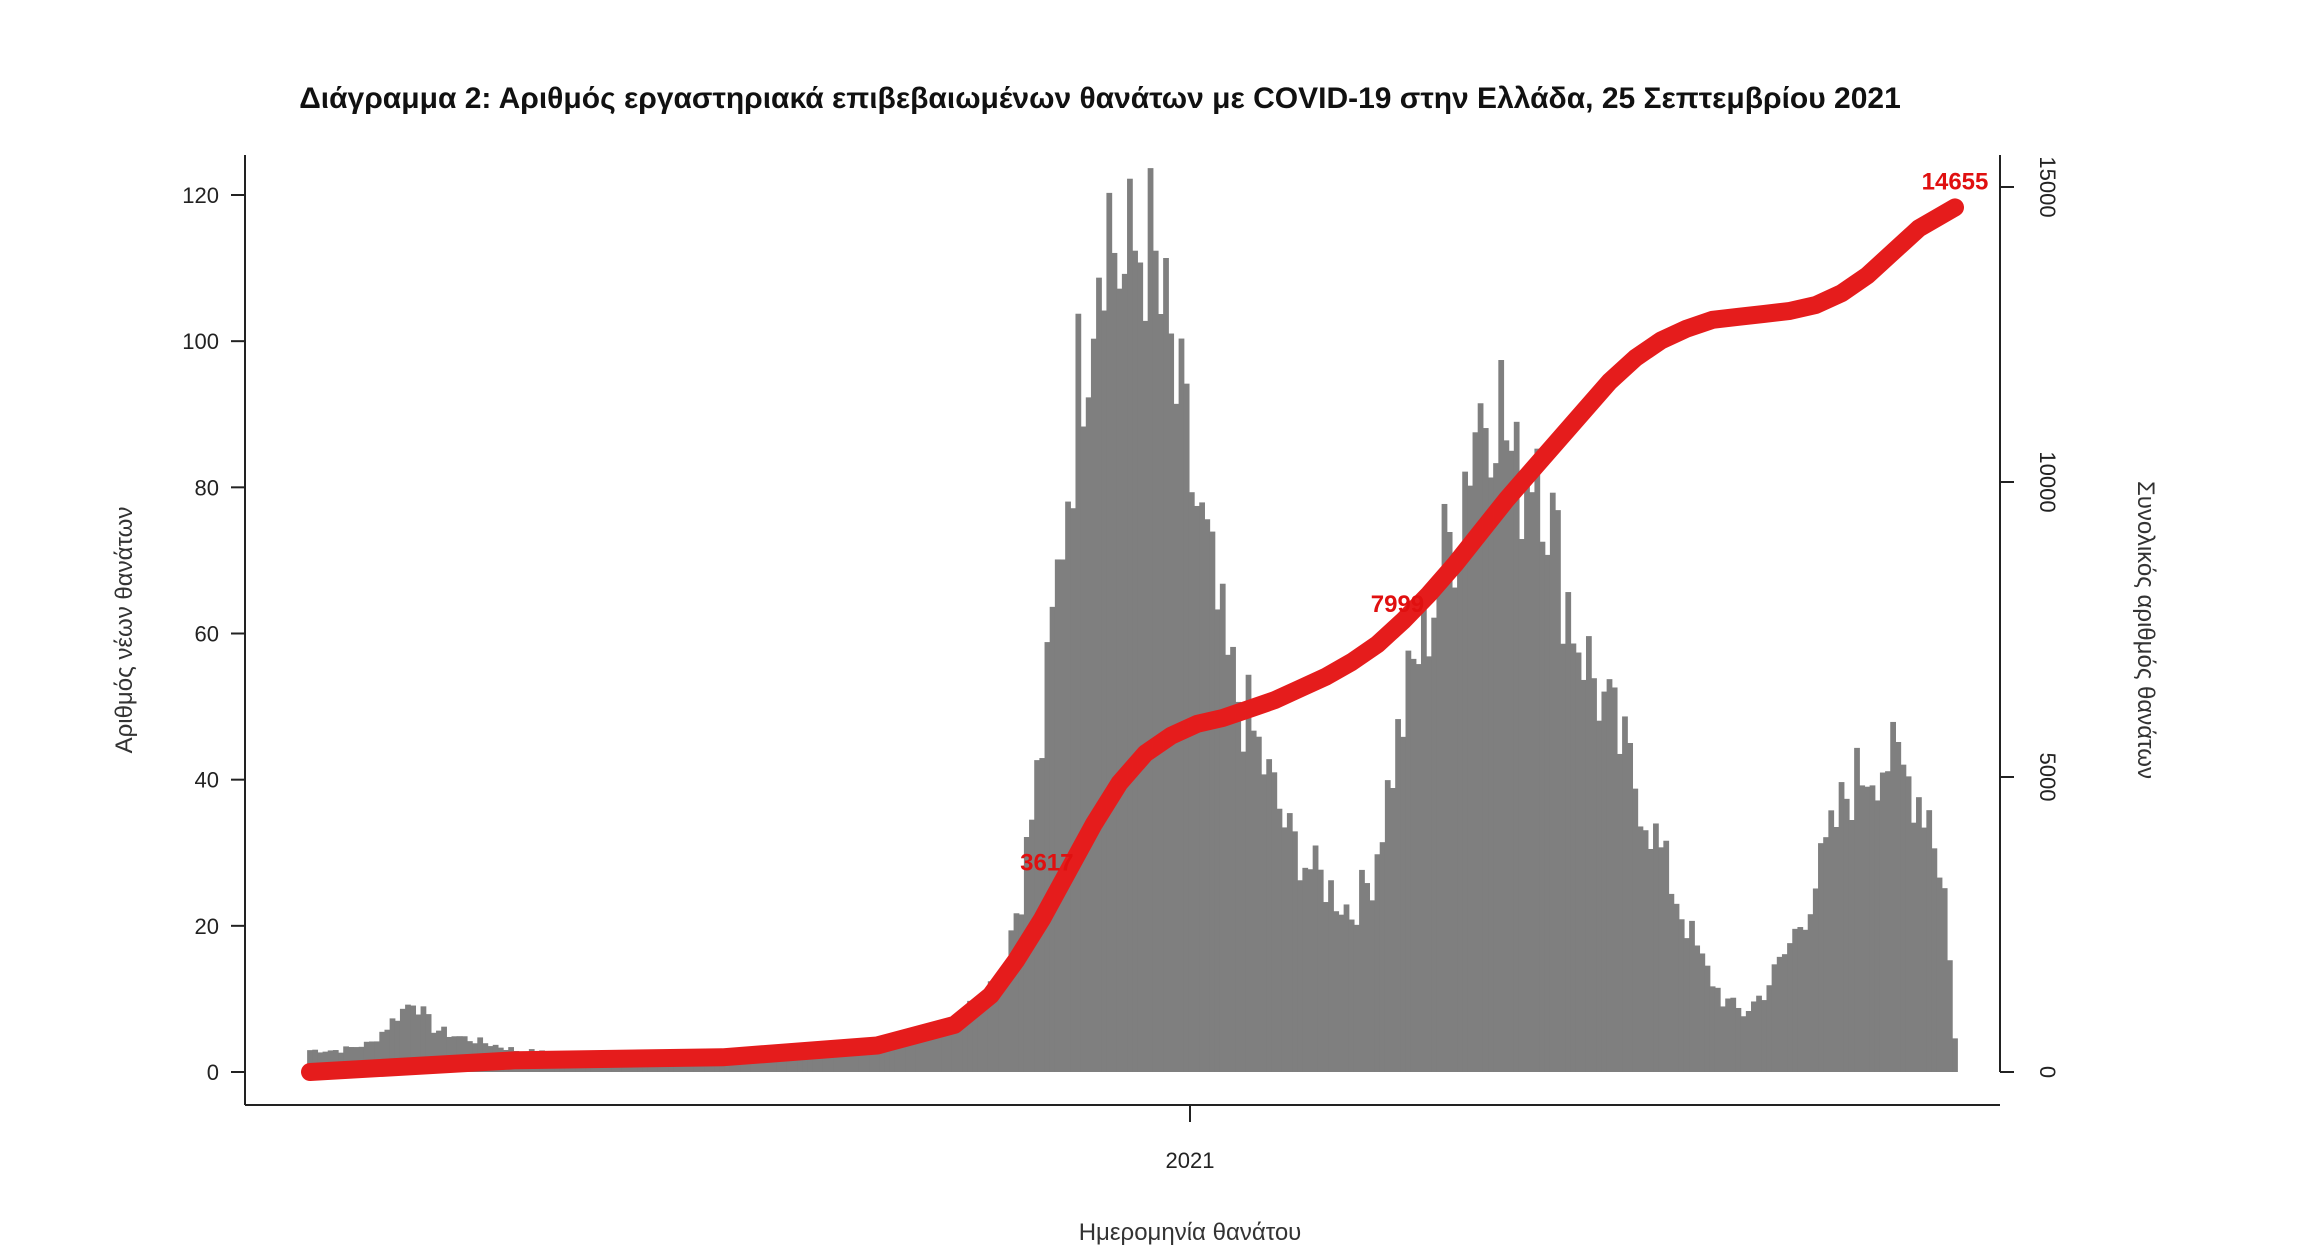 Image resolution: width=2305 pixels, height=1256 pixels. What do you see at coordinates (2047, 186) in the screenshot?
I see `right-tick-label: 15000` at bounding box center [2047, 186].